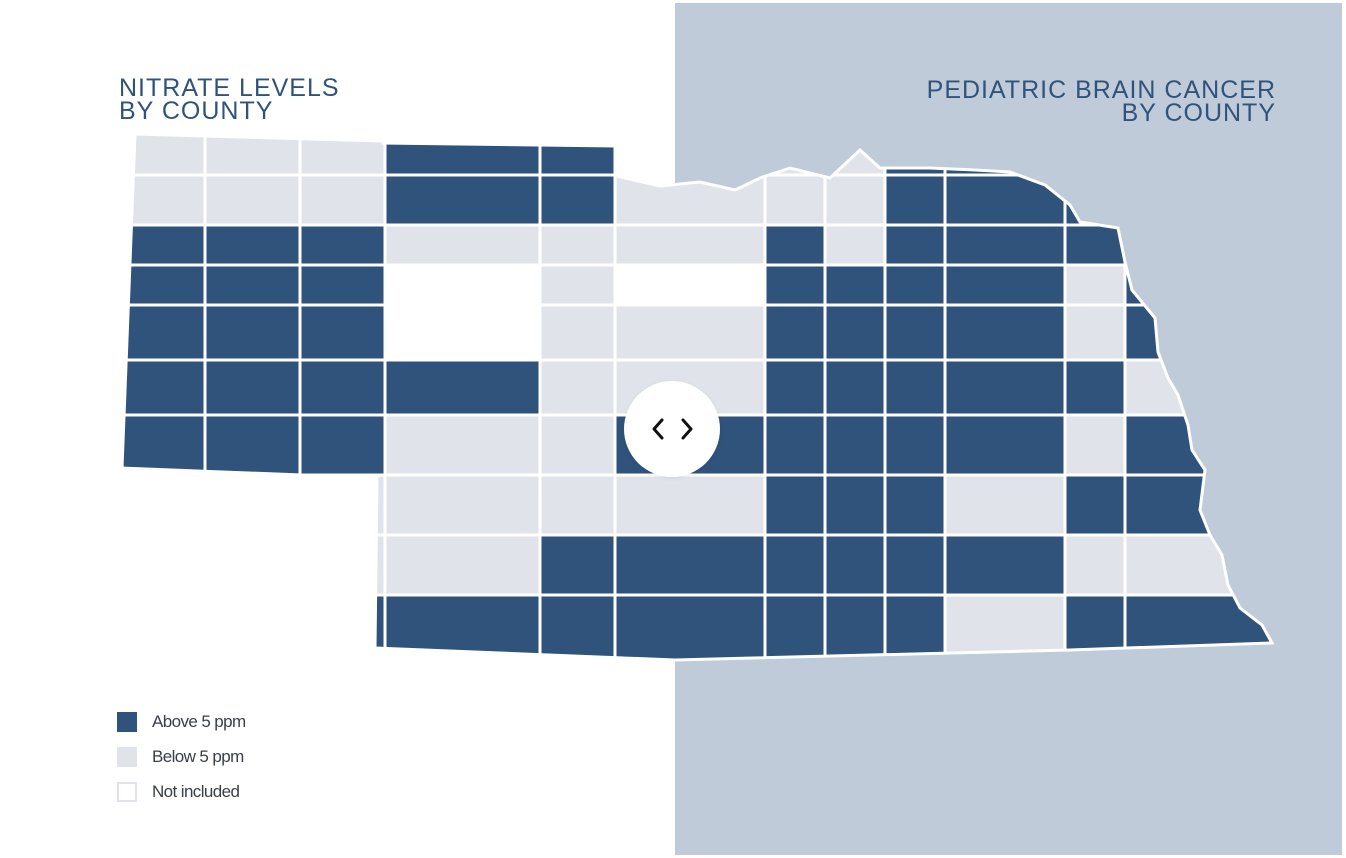 The image size is (1346, 858). What do you see at coordinates (127, 756) in the screenshot?
I see `legend-swatch-below` at bounding box center [127, 756].